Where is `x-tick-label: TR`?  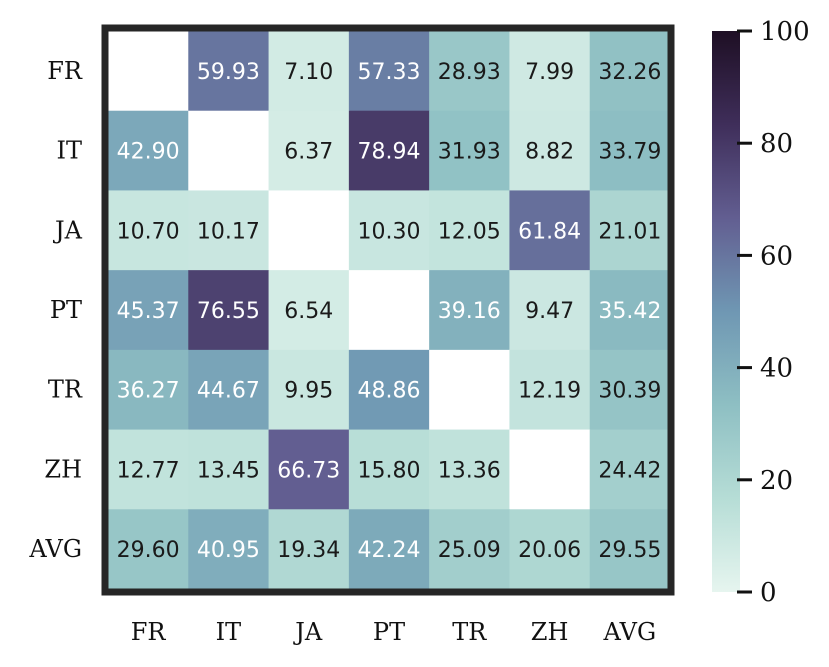
x-tick-label: TR is located at coordinates (469, 632).